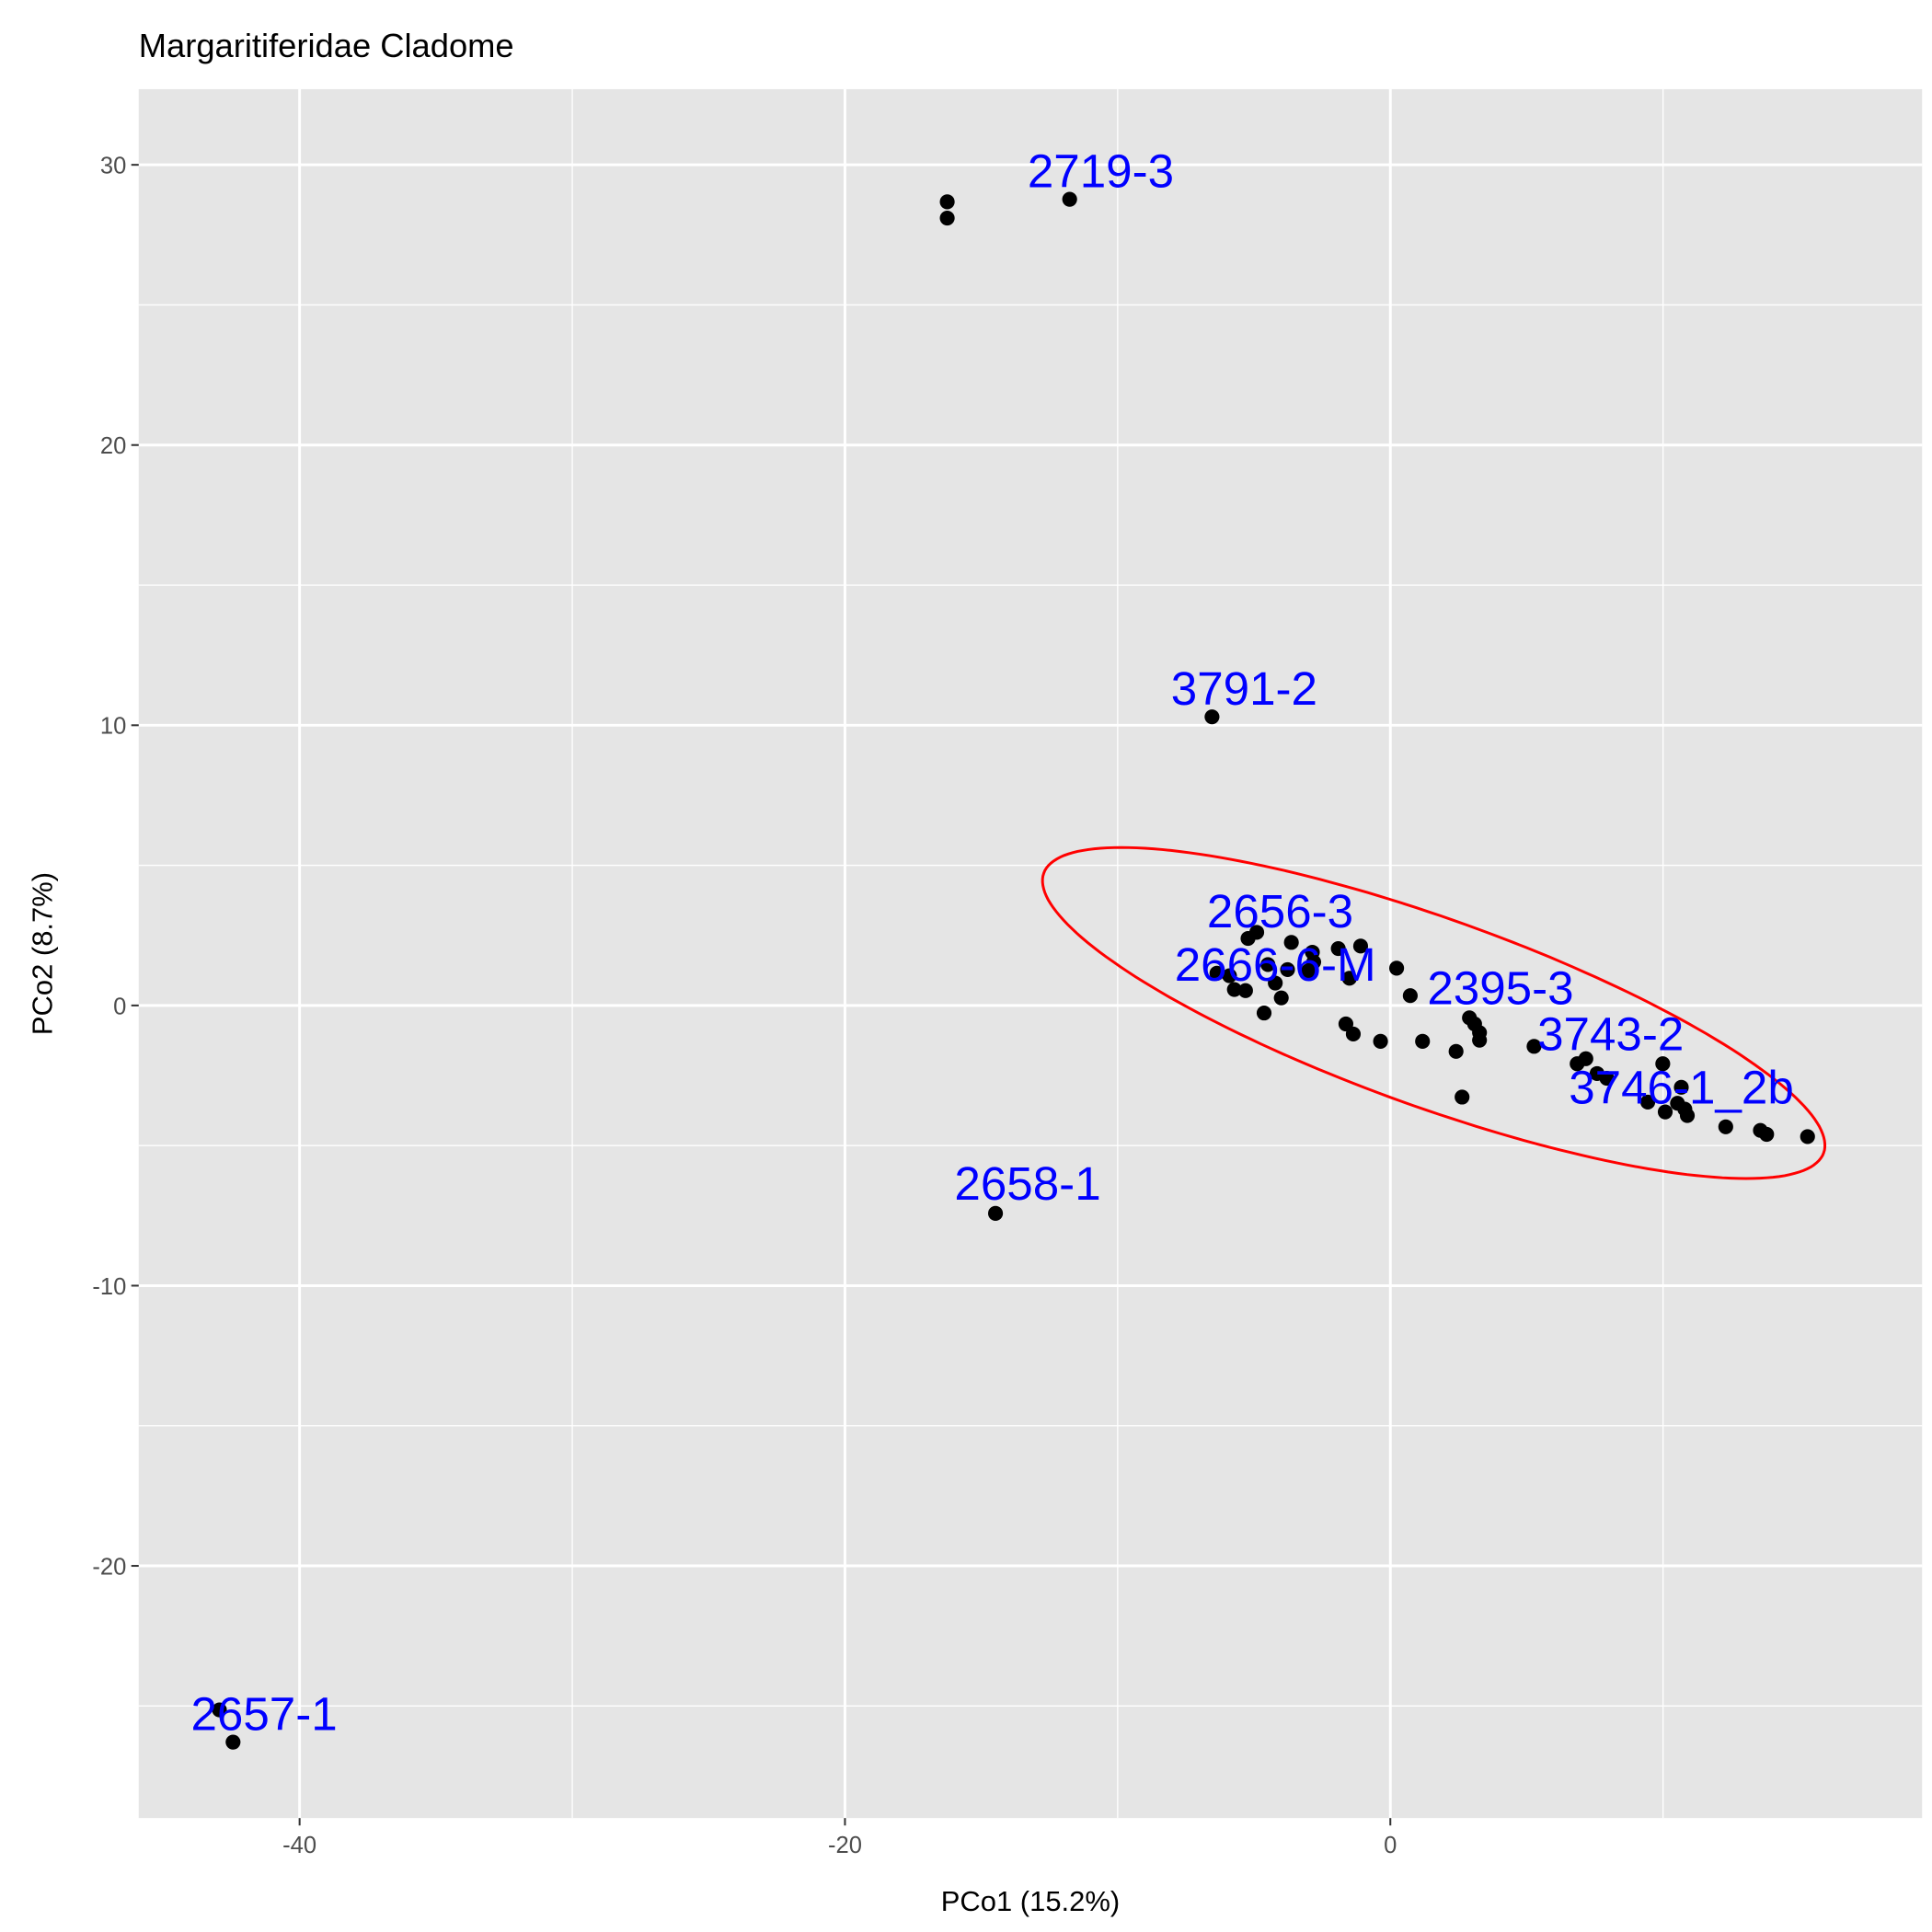  I want to click on point-label: 2666-6-M, so click(1275, 964).